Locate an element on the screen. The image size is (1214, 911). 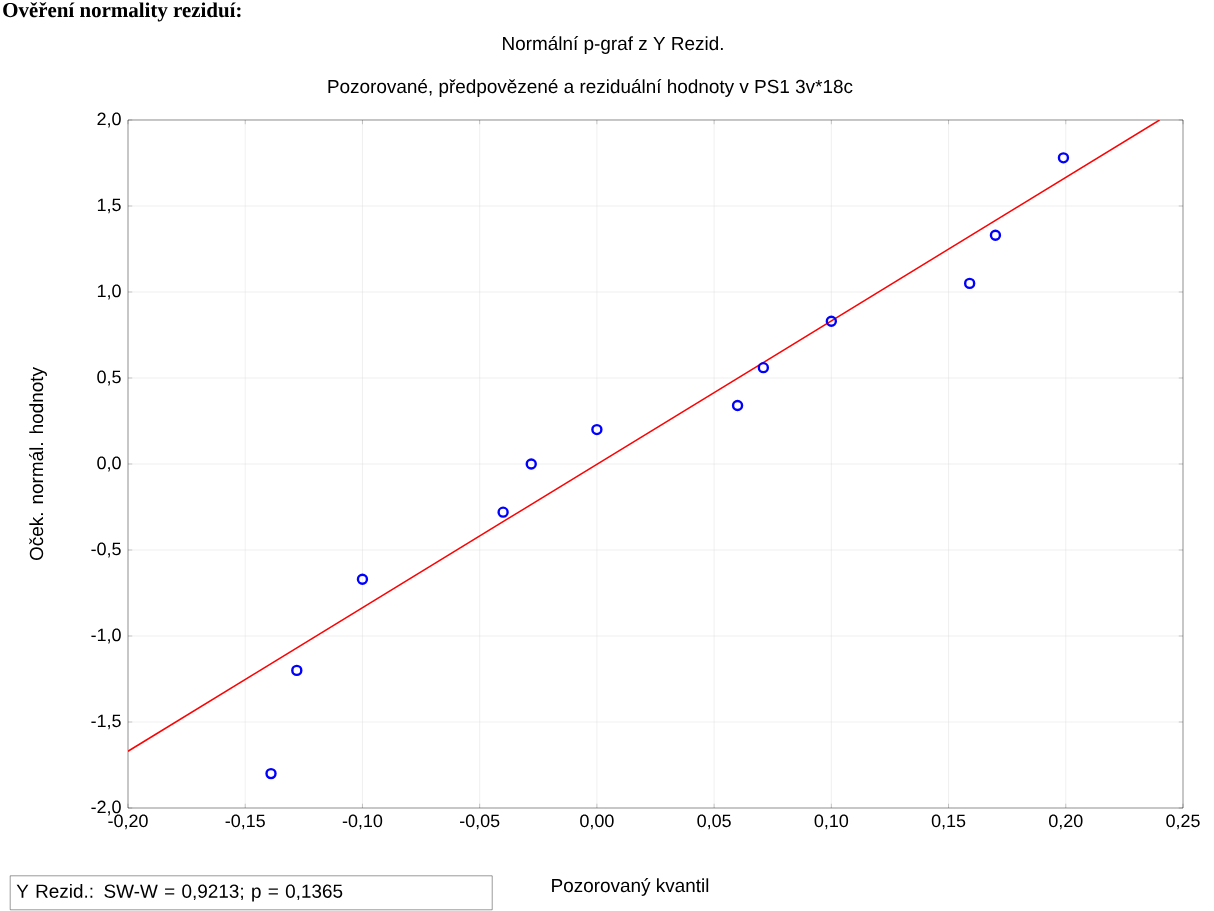
x-tick-label: 0,15 is located at coordinates (948, 822).